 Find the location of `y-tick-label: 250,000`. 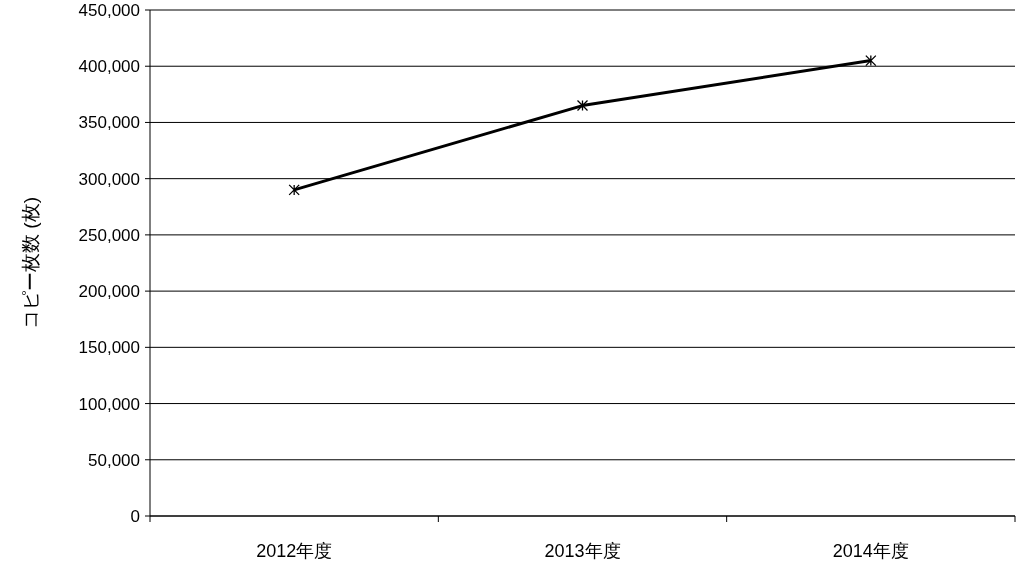

y-tick-label: 250,000 is located at coordinates (109, 235).